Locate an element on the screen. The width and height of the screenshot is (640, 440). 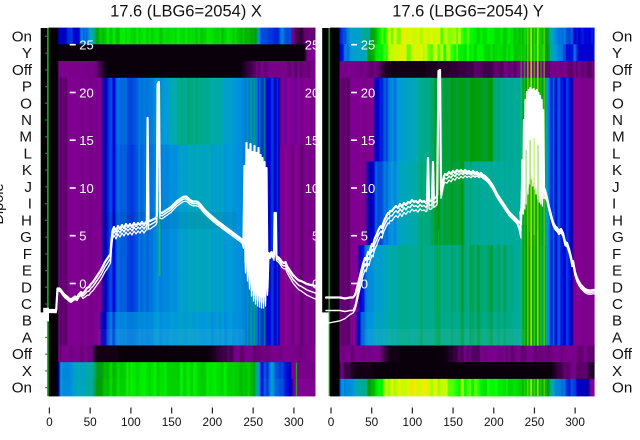
svg-text: 17.6 (LBG6=2054) X is located at coordinates (186, 12).